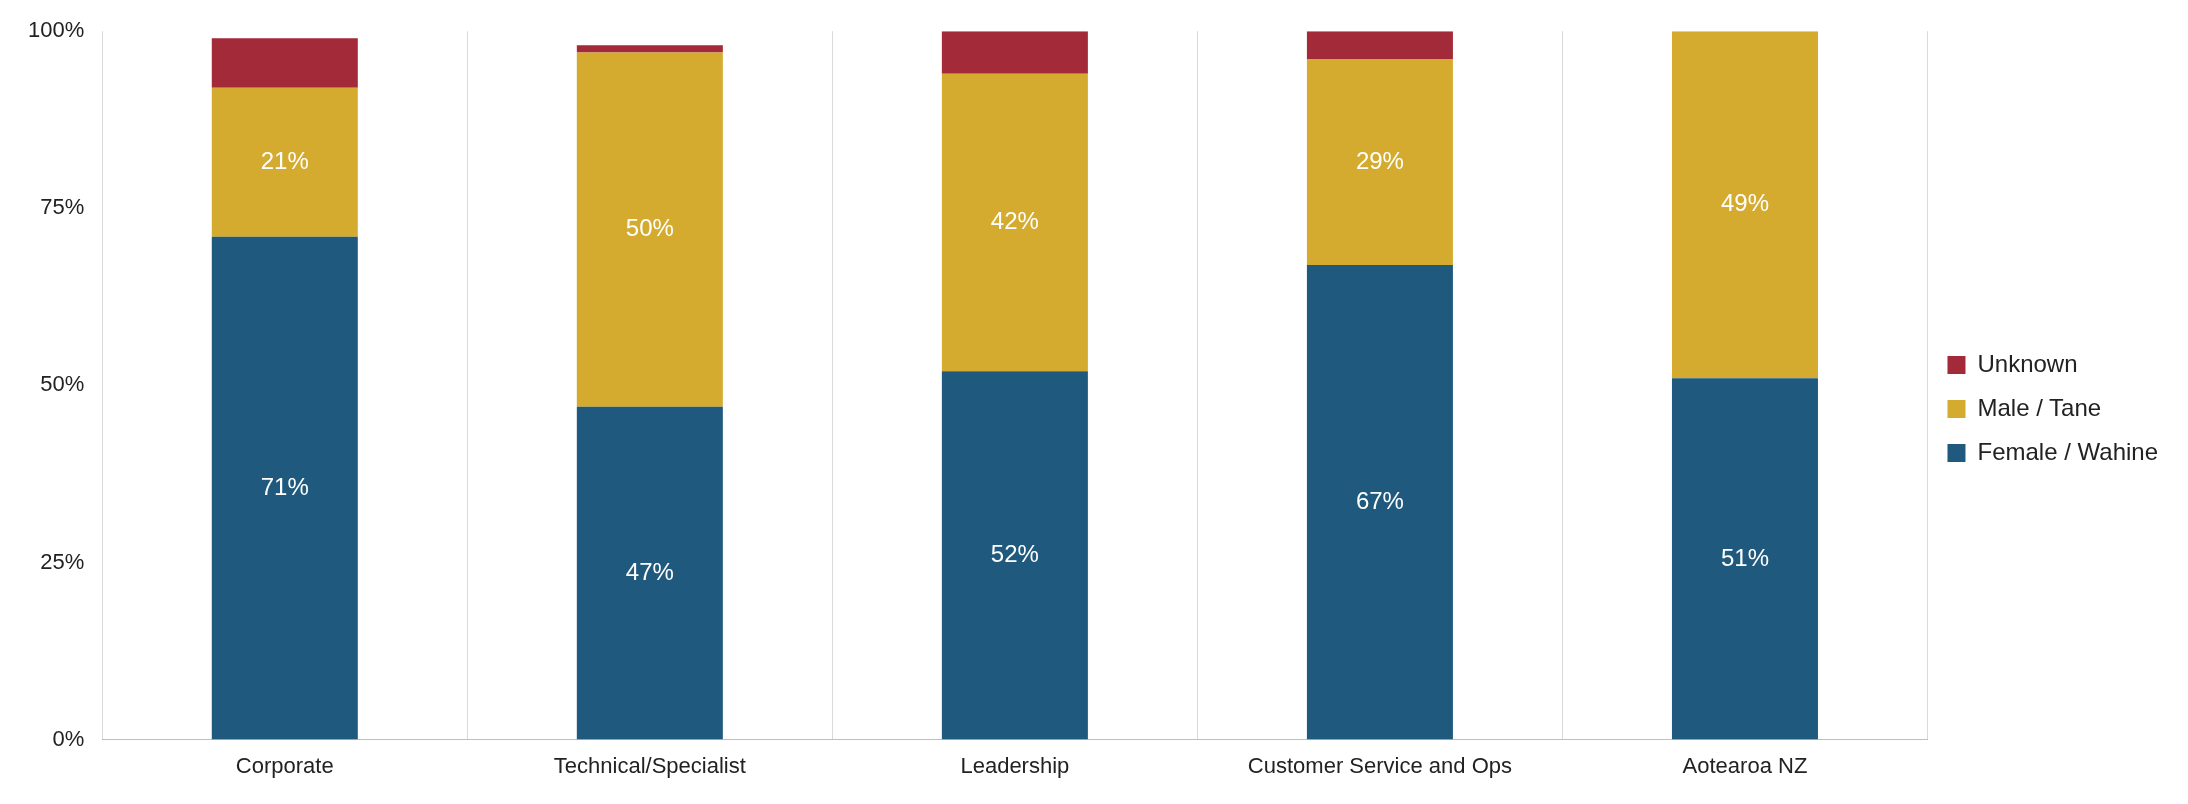  I want to click on x-tick-label: Technical/Specialist, so click(649, 765).